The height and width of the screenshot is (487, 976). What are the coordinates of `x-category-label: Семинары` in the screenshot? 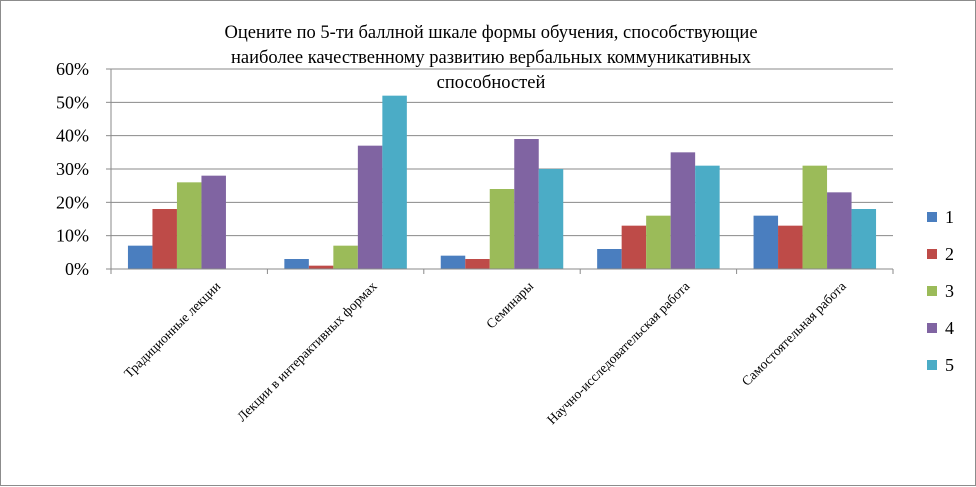 It's located at (509, 305).